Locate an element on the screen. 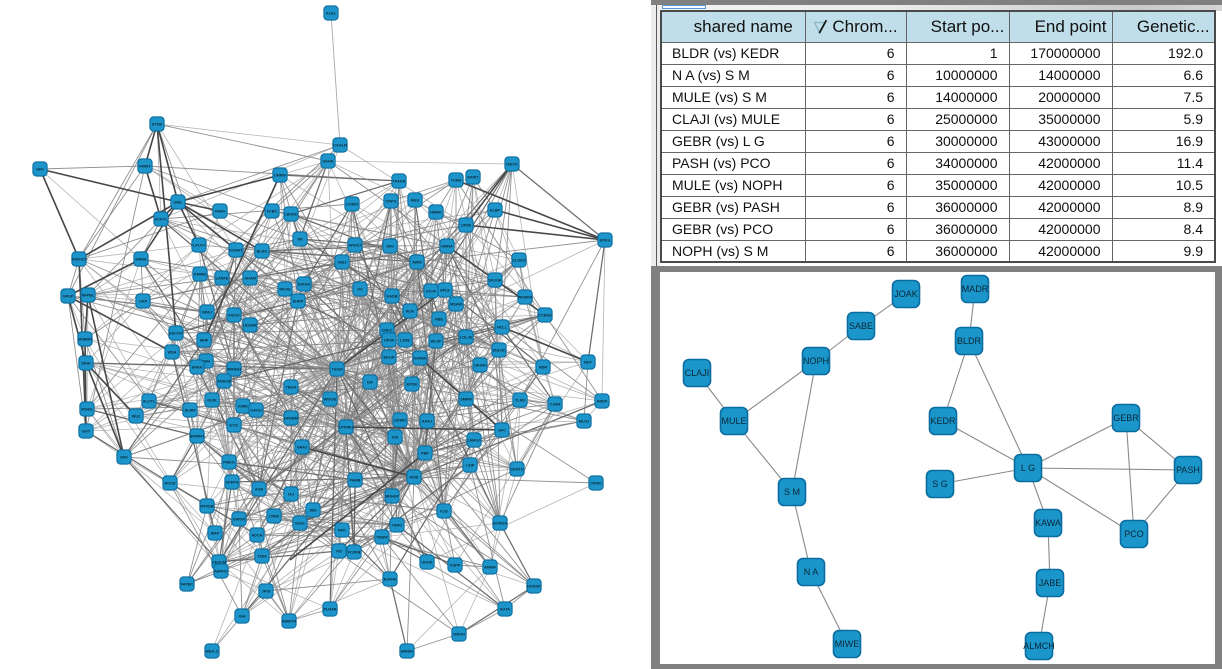  svg-text: WWOE is located at coordinates (330, 399).